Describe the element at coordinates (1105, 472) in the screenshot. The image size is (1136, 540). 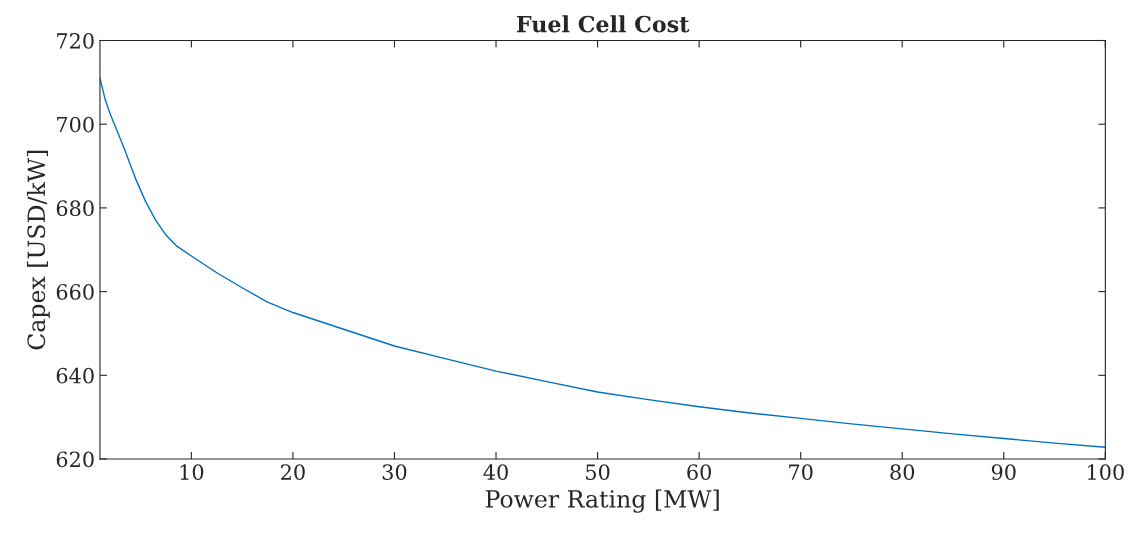
I see `x-tick-label: 100` at that location.